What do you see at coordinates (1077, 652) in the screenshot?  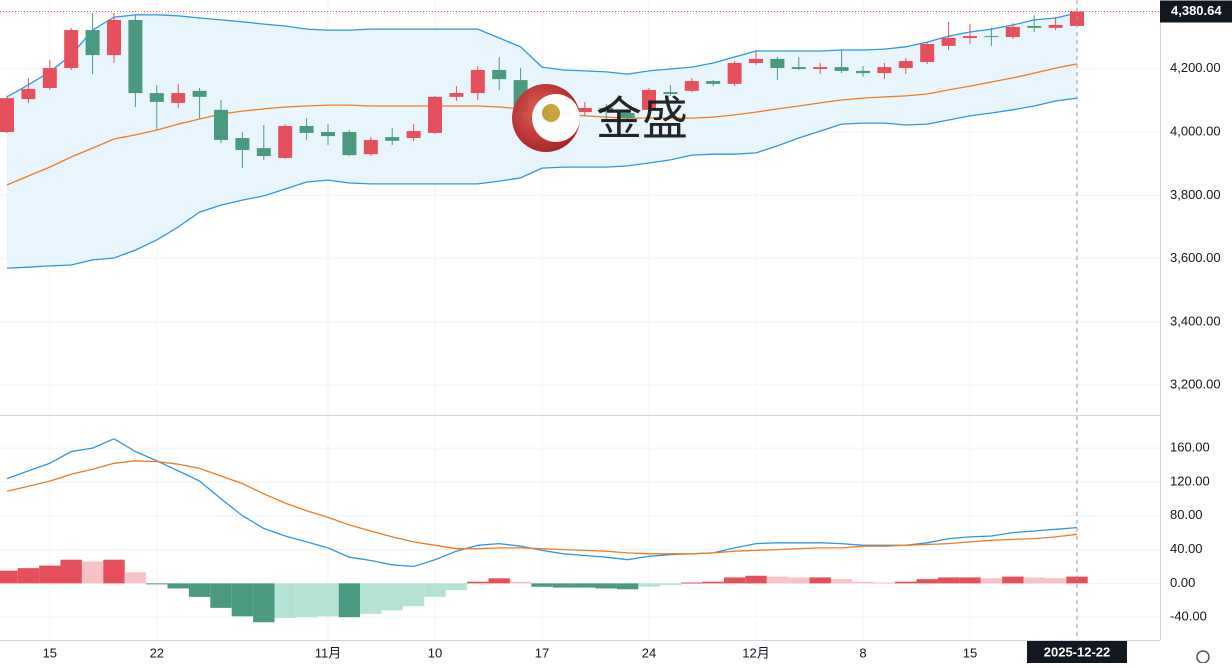 I see `time-label-box` at bounding box center [1077, 652].